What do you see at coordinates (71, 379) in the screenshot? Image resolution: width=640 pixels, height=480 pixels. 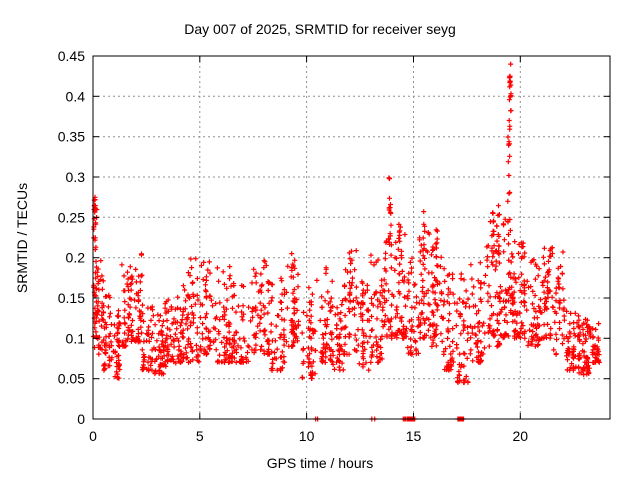 I see `y-tick-label: 0.05` at bounding box center [71, 379].